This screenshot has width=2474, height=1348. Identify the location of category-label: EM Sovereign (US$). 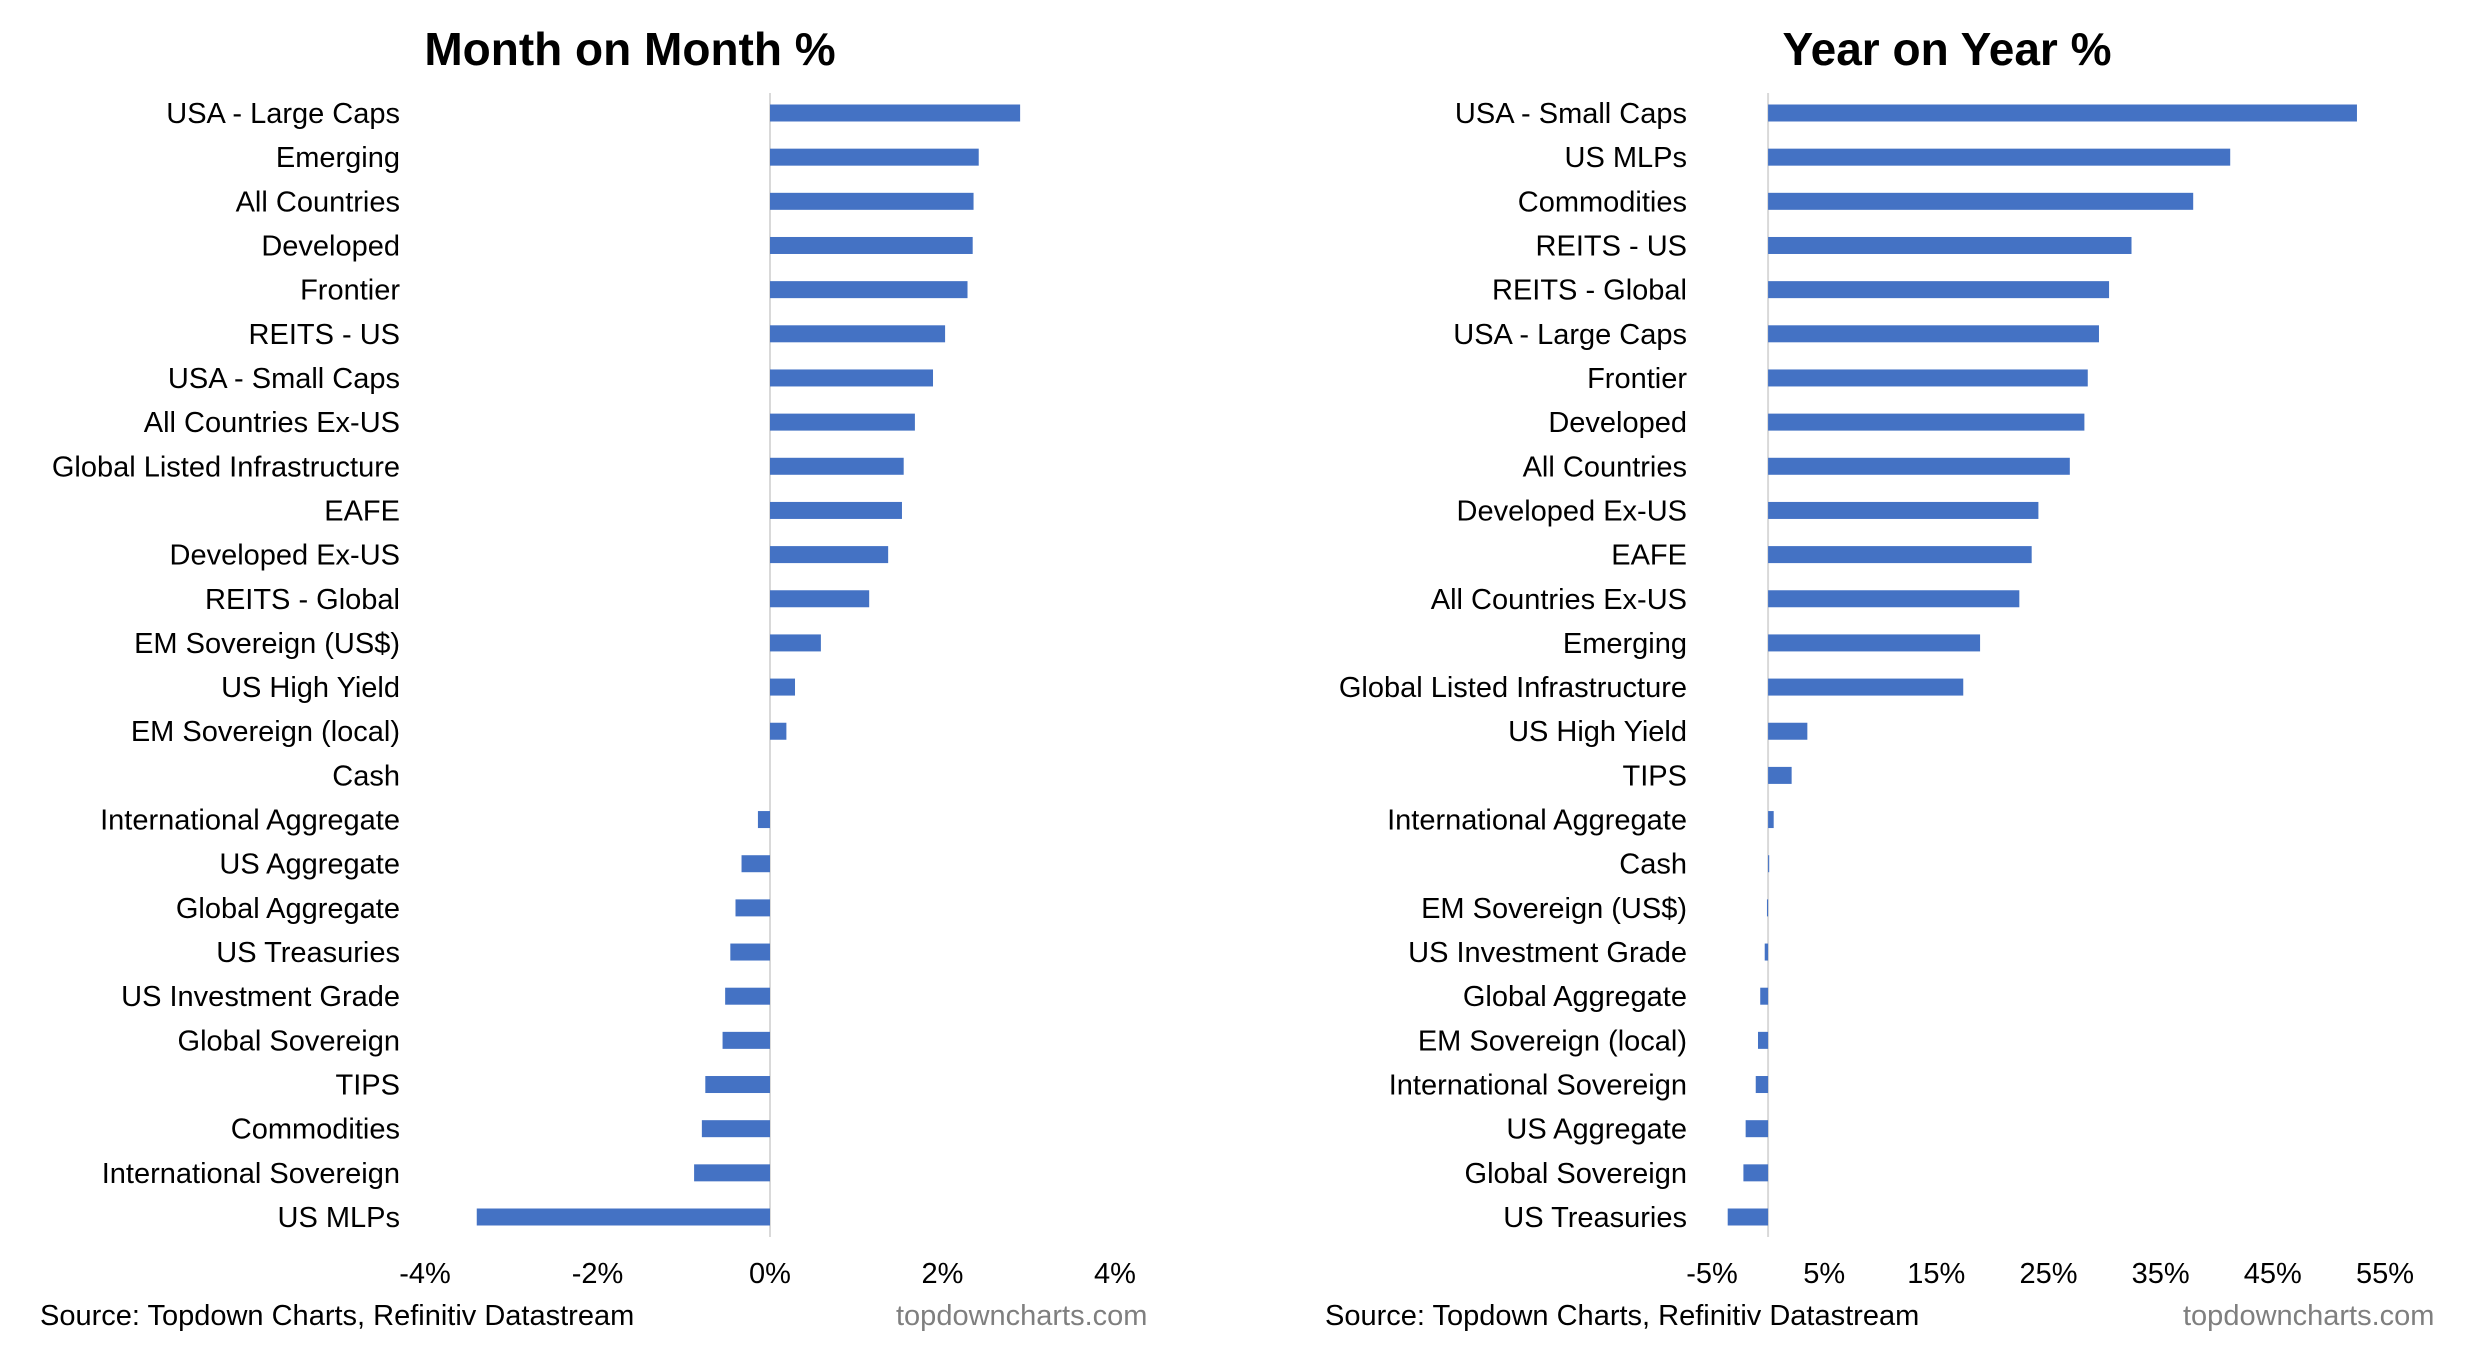
(267, 644).